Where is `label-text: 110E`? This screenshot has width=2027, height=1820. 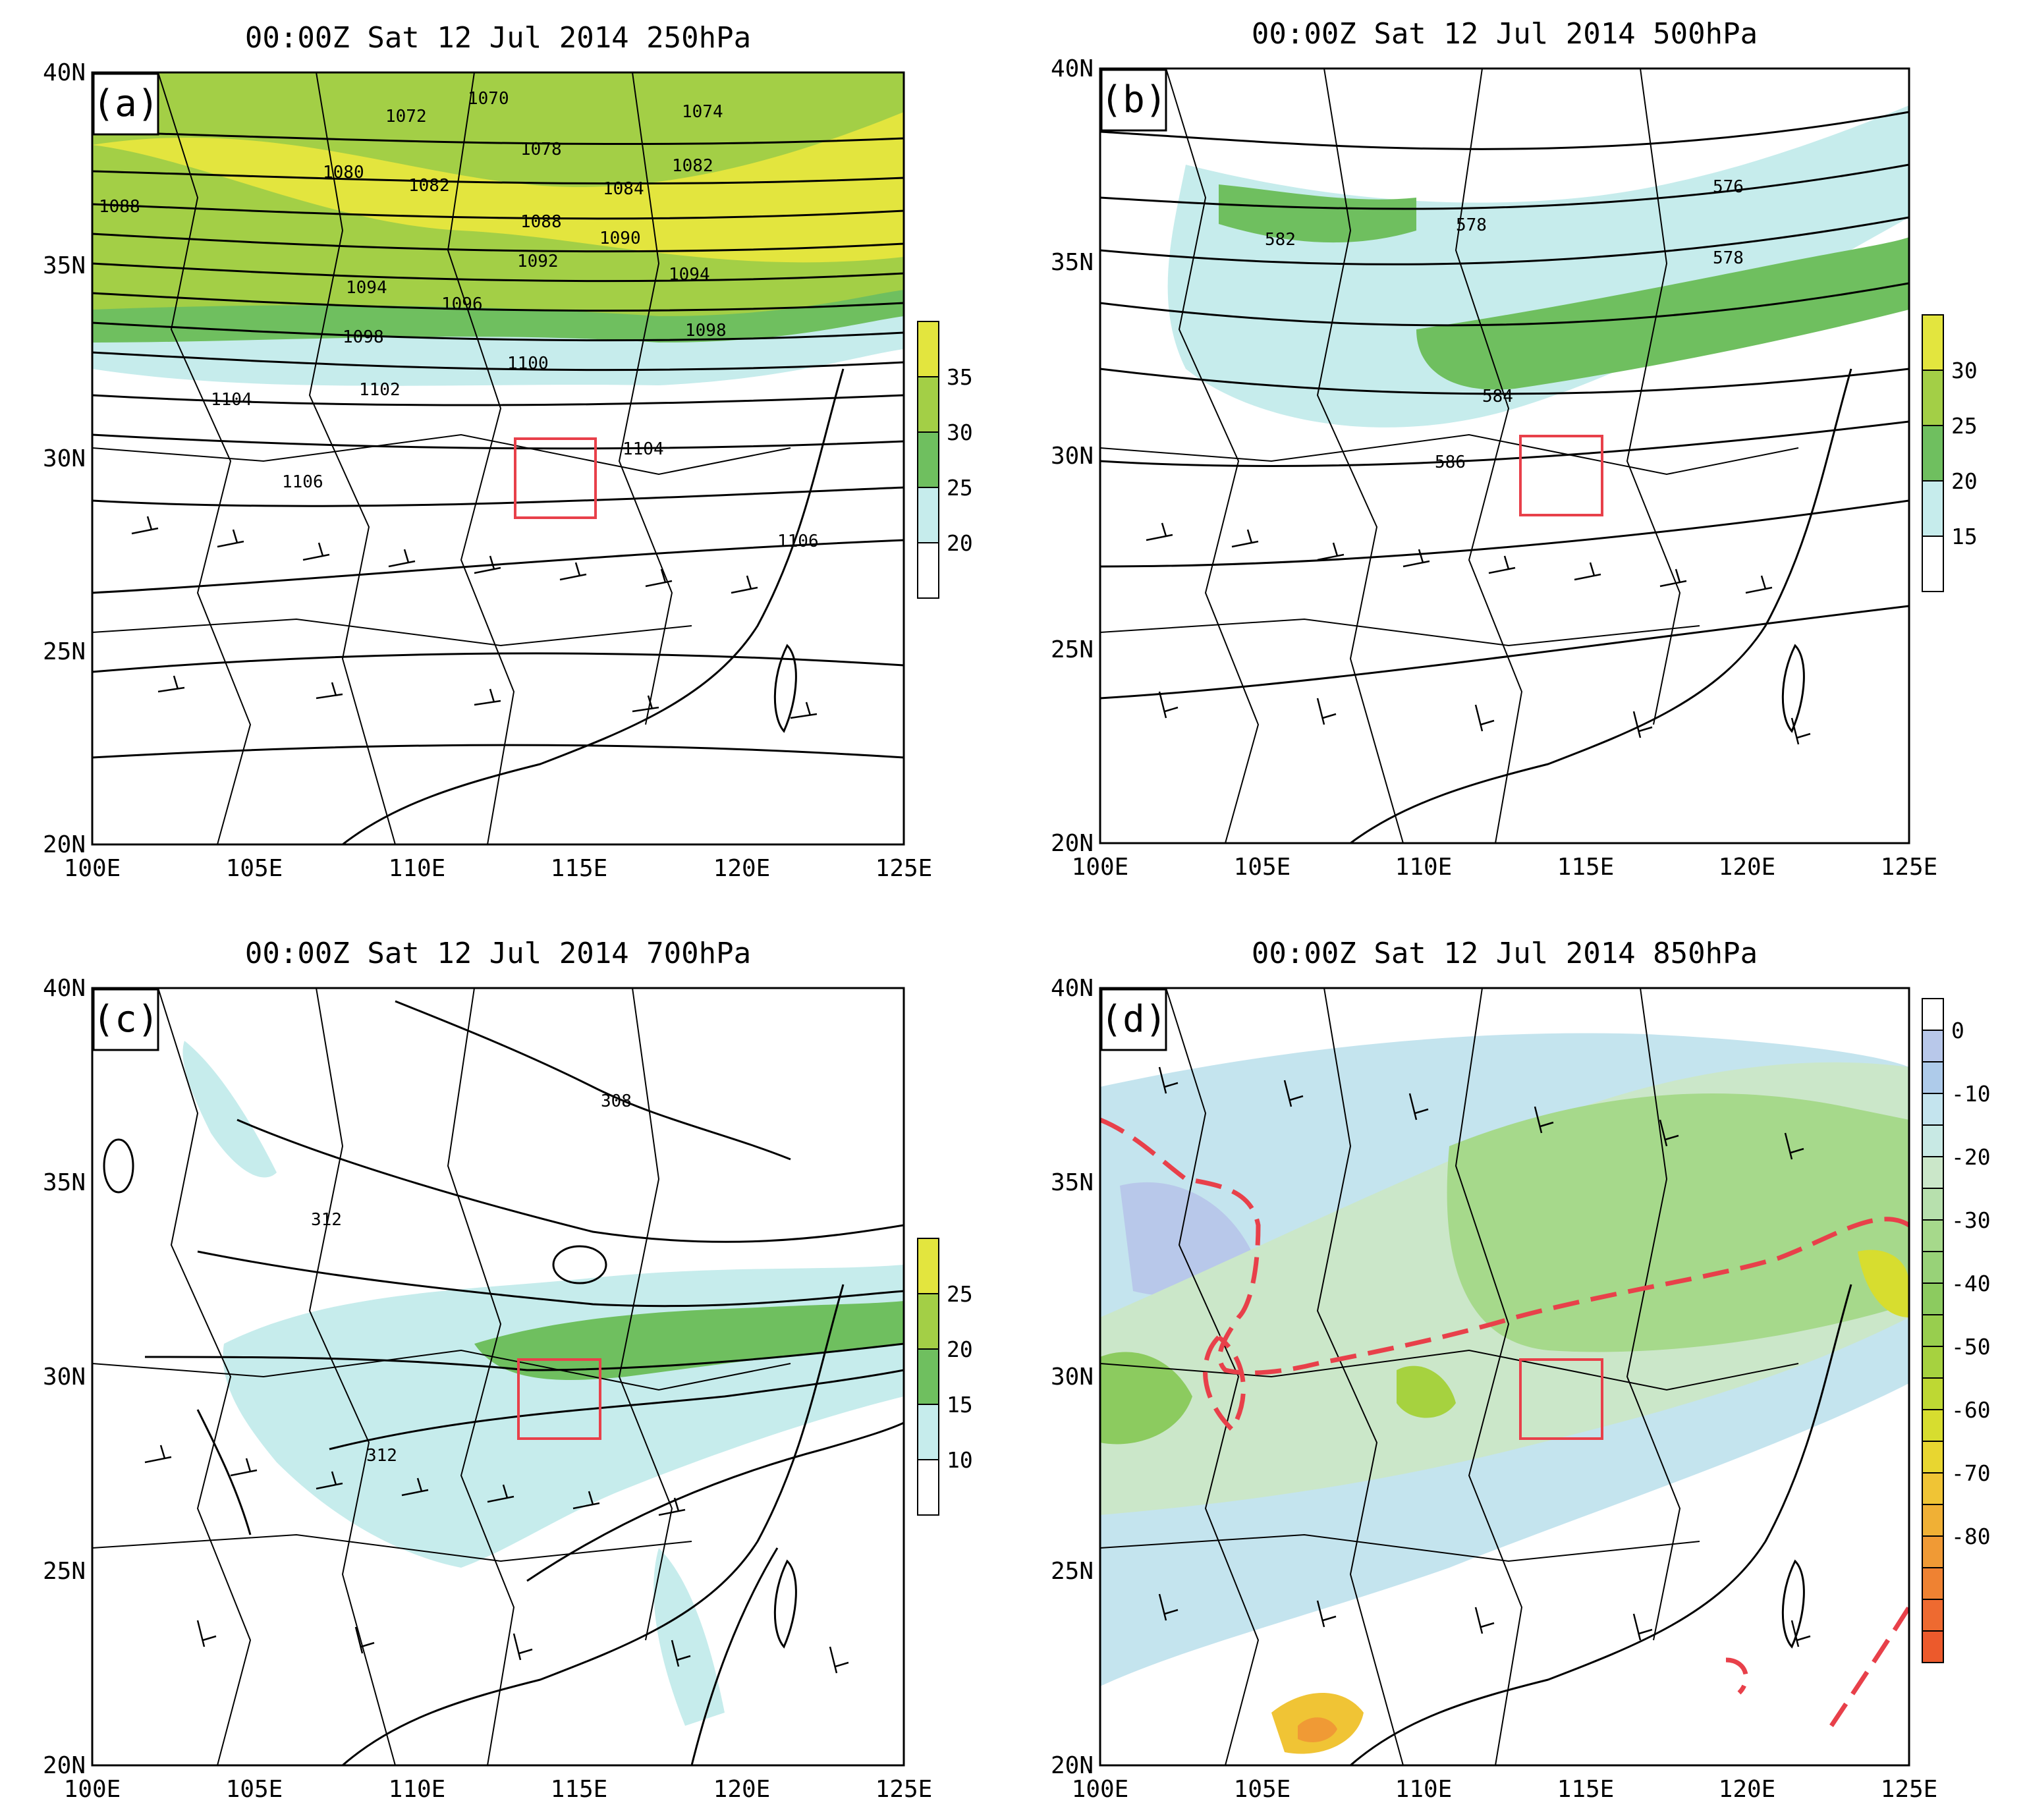
label-text: 110E is located at coordinates (417, 868).